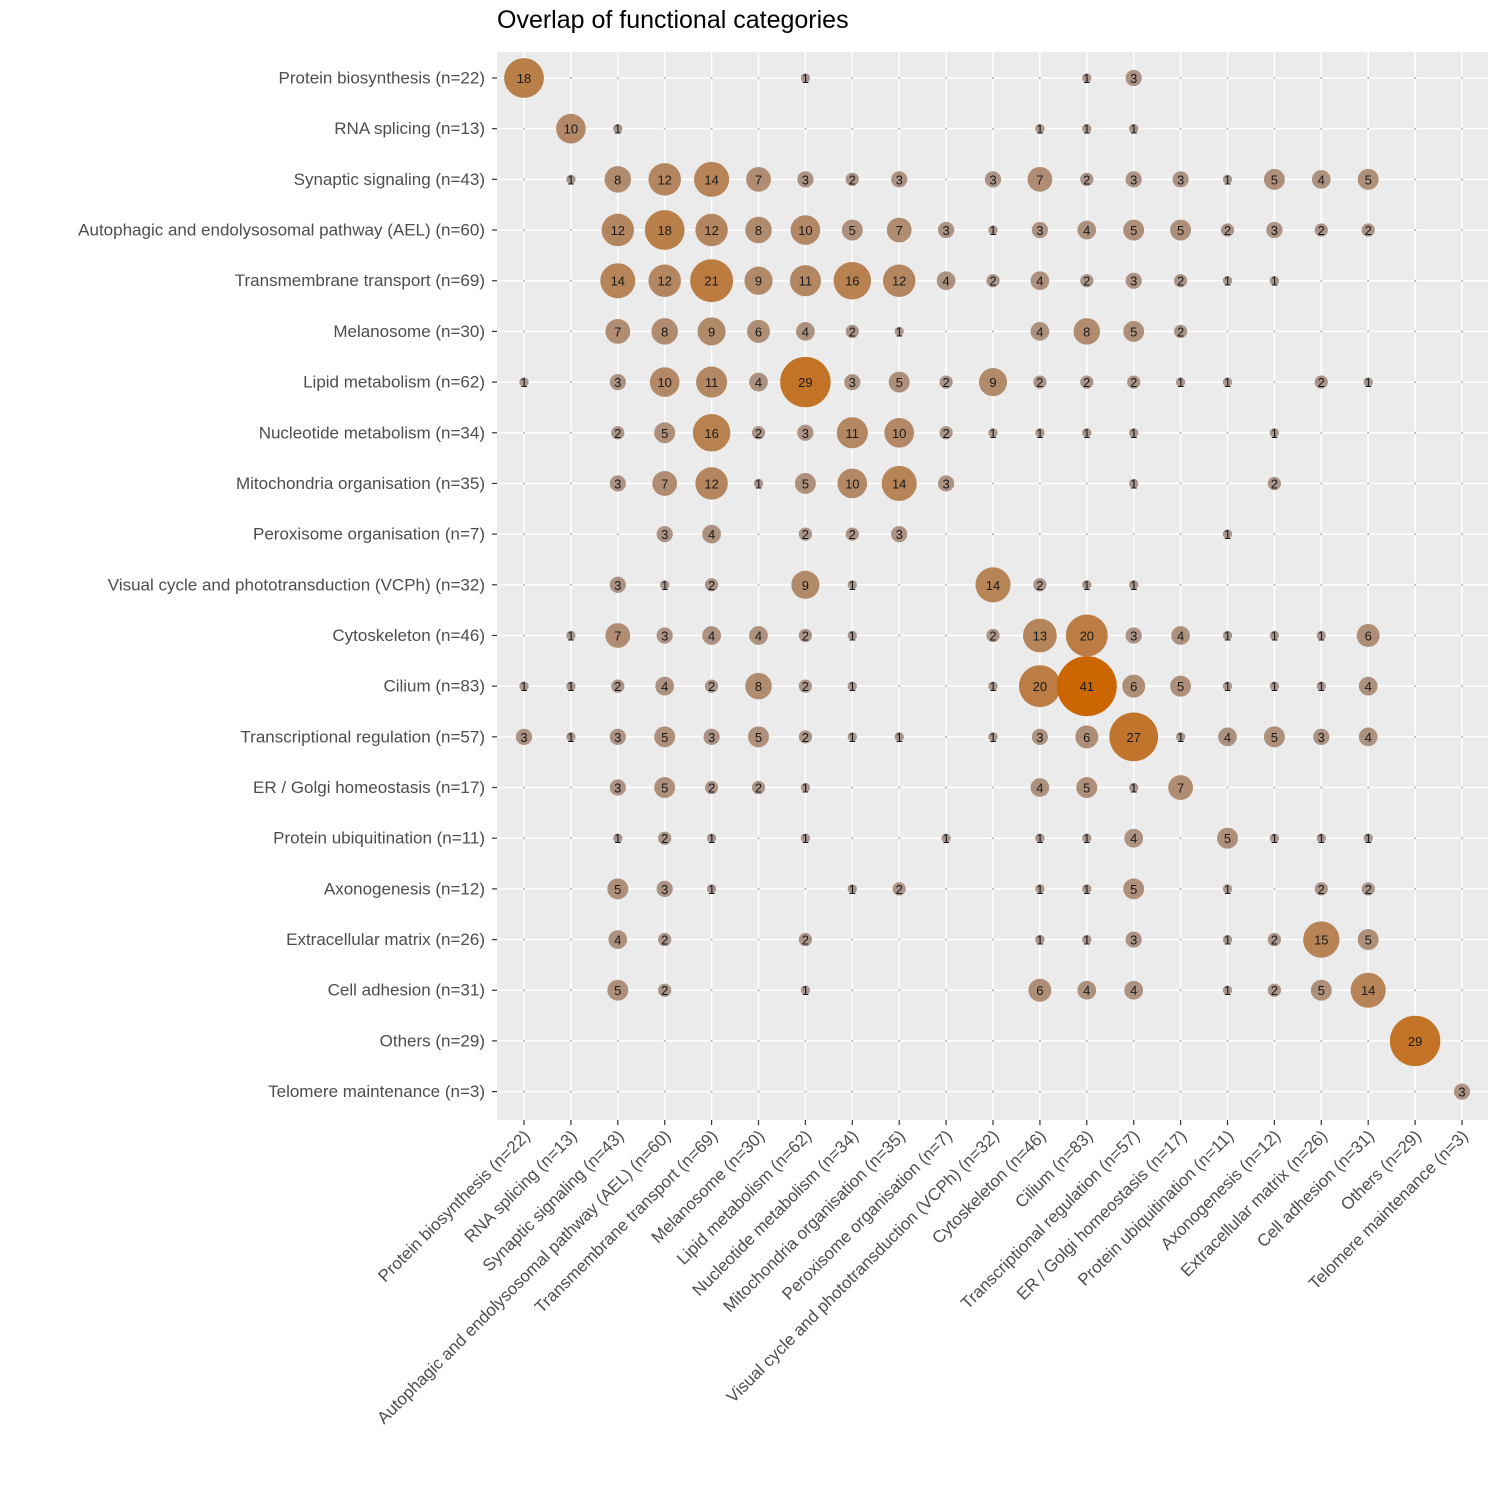 The image size is (1500, 1500). I want to click on y-tick-label: Cytoskeleton (n=46), so click(408, 635).